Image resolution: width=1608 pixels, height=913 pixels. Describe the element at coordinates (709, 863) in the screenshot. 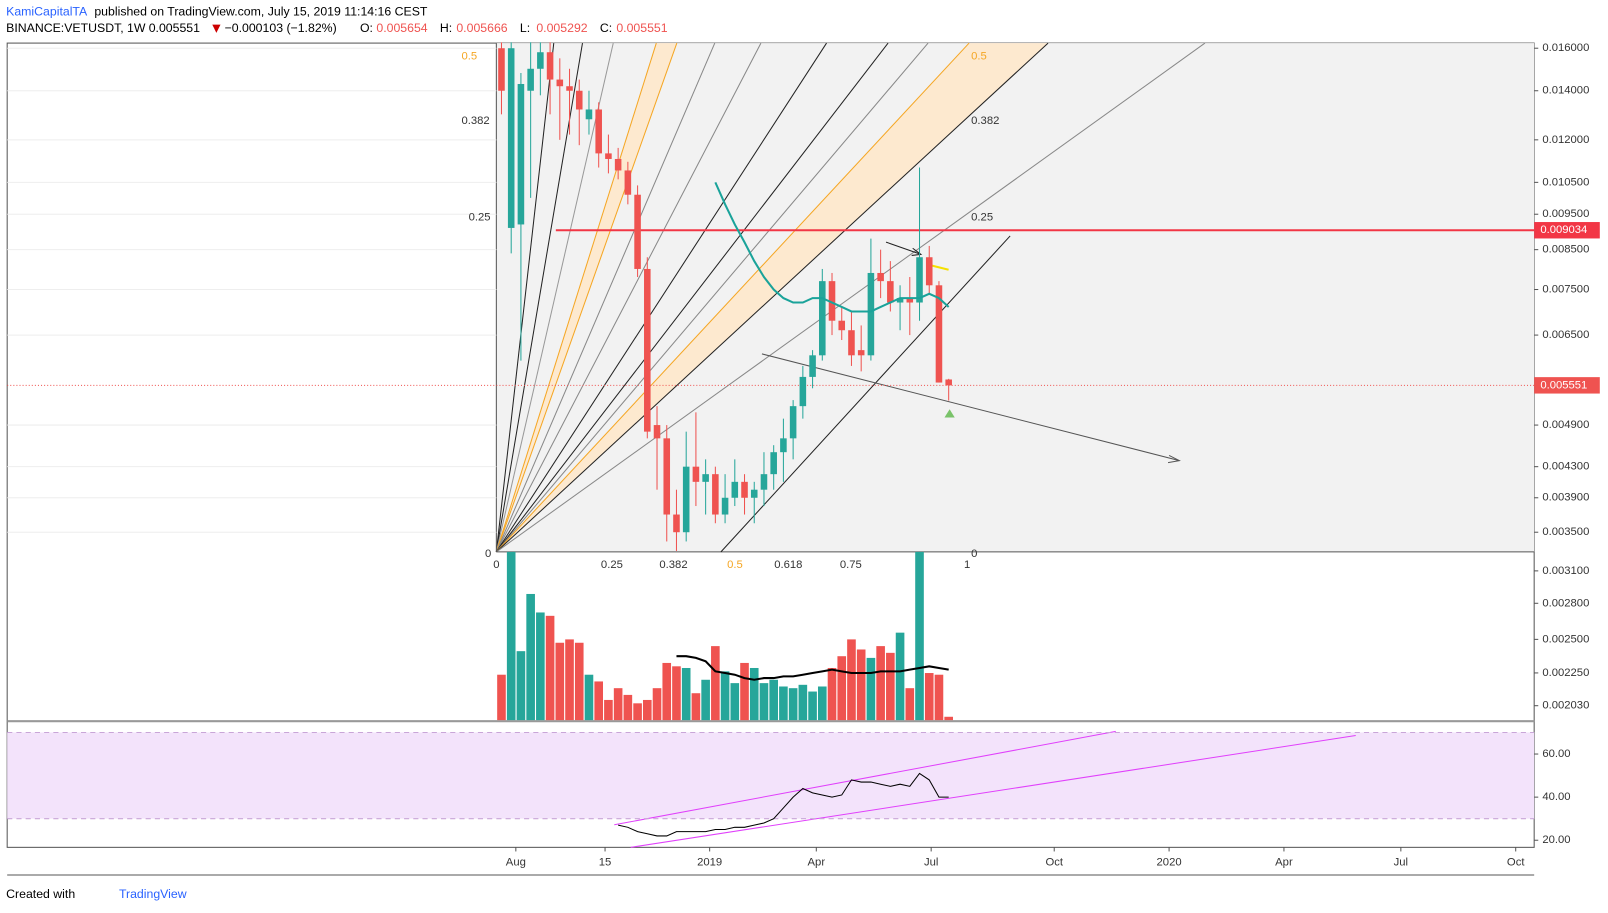

I see `x-tick-label: 2019` at that location.